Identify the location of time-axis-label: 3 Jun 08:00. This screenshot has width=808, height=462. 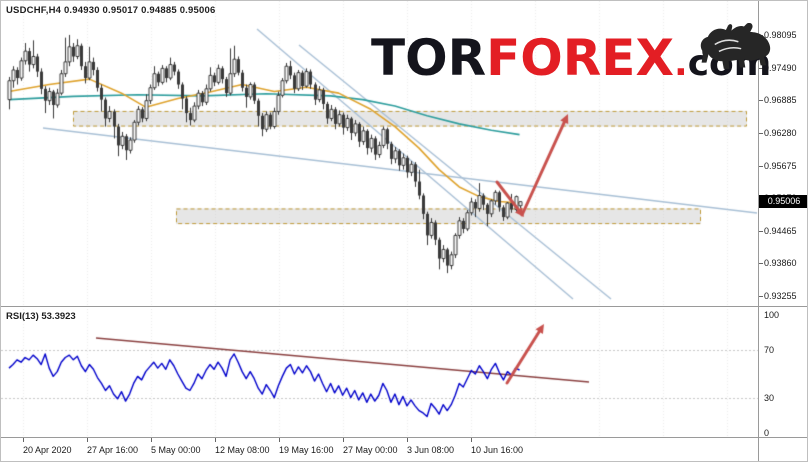
(431, 450).